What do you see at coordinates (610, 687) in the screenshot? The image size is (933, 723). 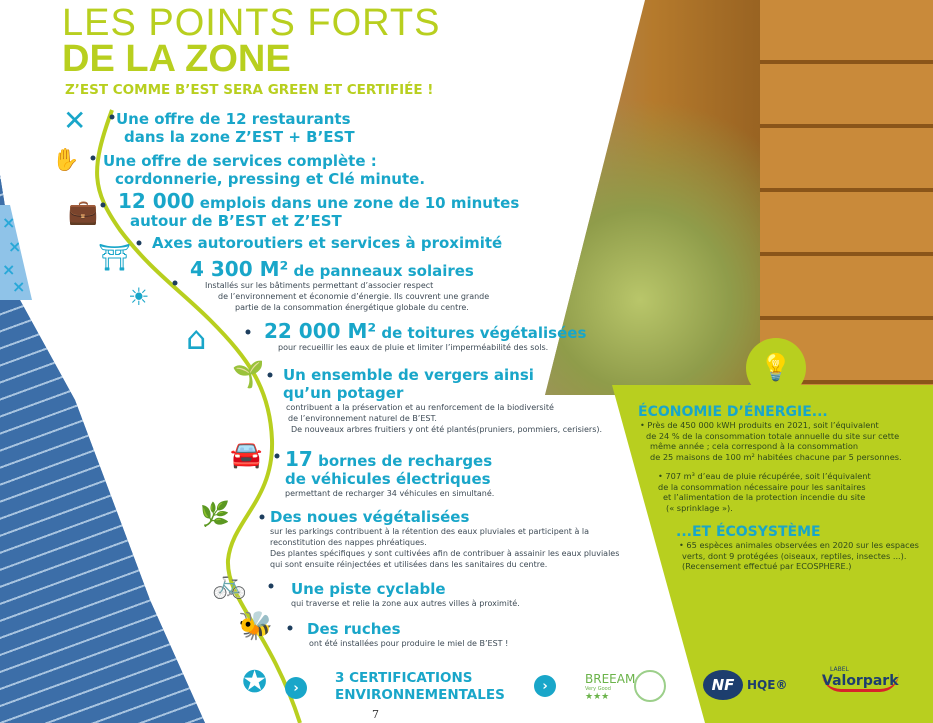 I see `breeam-logo: BREEAM Very Good ★★★` at bounding box center [610, 687].